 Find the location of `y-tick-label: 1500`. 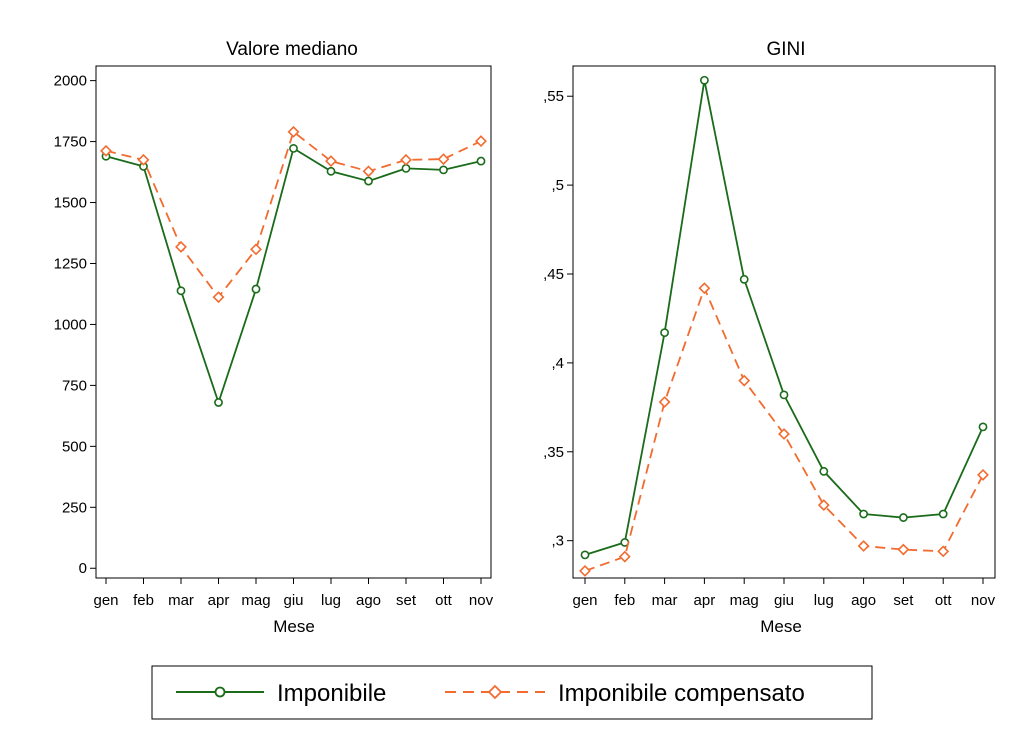

y-tick-label: 1500 is located at coordinates (70, 203).